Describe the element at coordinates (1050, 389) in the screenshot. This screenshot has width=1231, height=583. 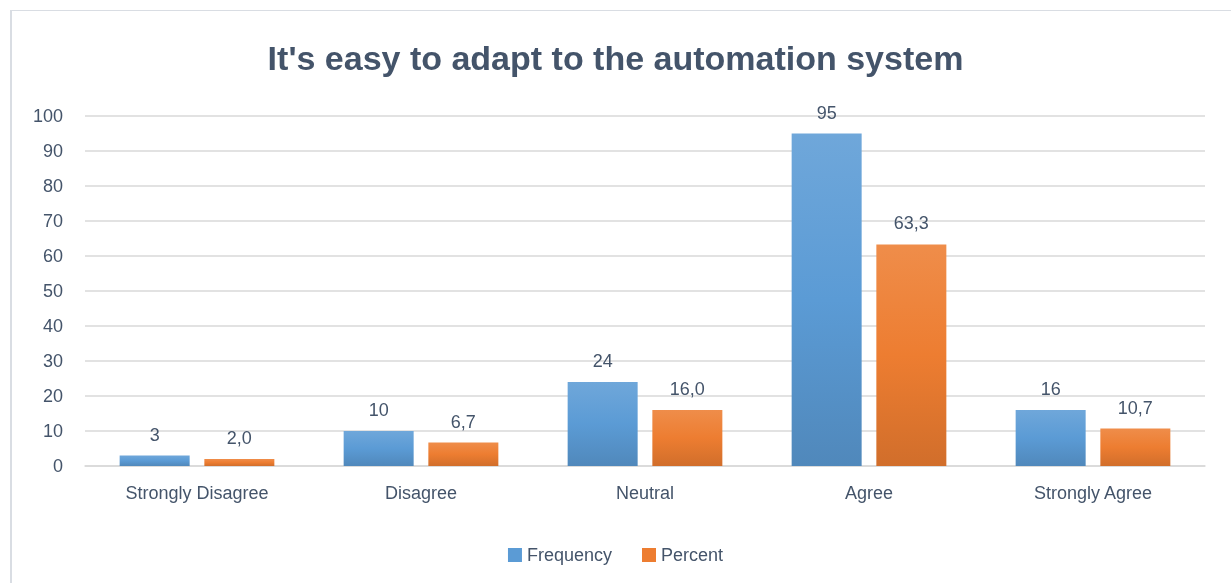
I see `data-label: 16` at that location.